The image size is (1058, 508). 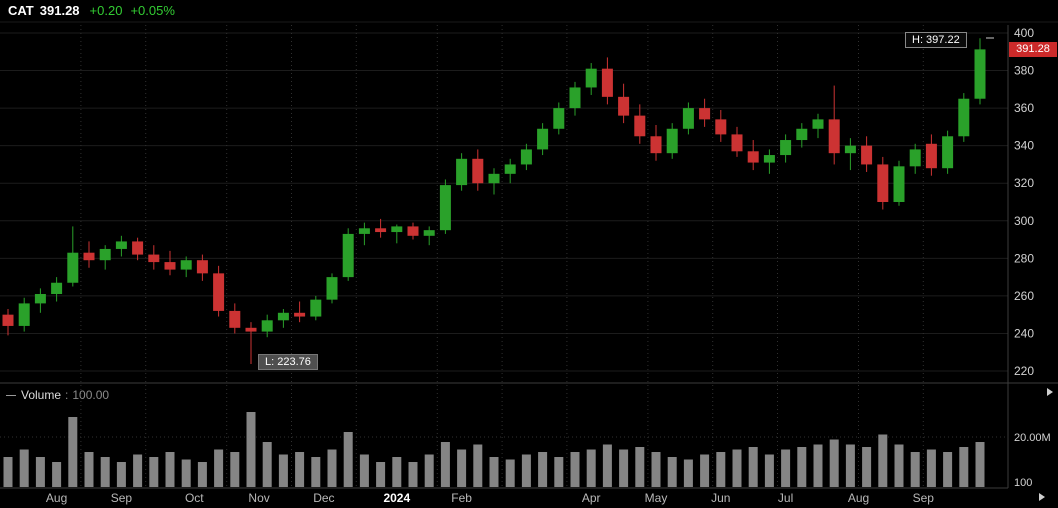 What do you see at coordinates (57, 395) in the screenshot?
I see `volume-legend: Volume:100.00` at bounding box center [57, 395].